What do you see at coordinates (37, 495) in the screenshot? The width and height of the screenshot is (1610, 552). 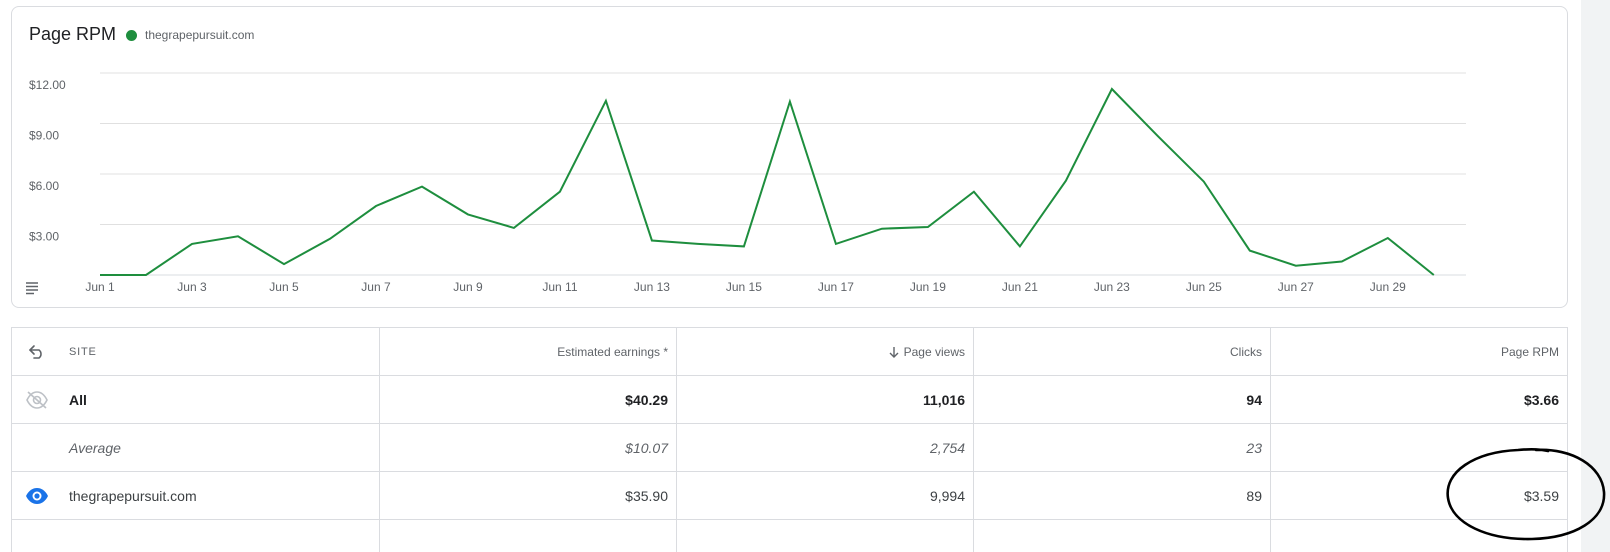 I see `eye-icon` at bounding box center [37, 495].